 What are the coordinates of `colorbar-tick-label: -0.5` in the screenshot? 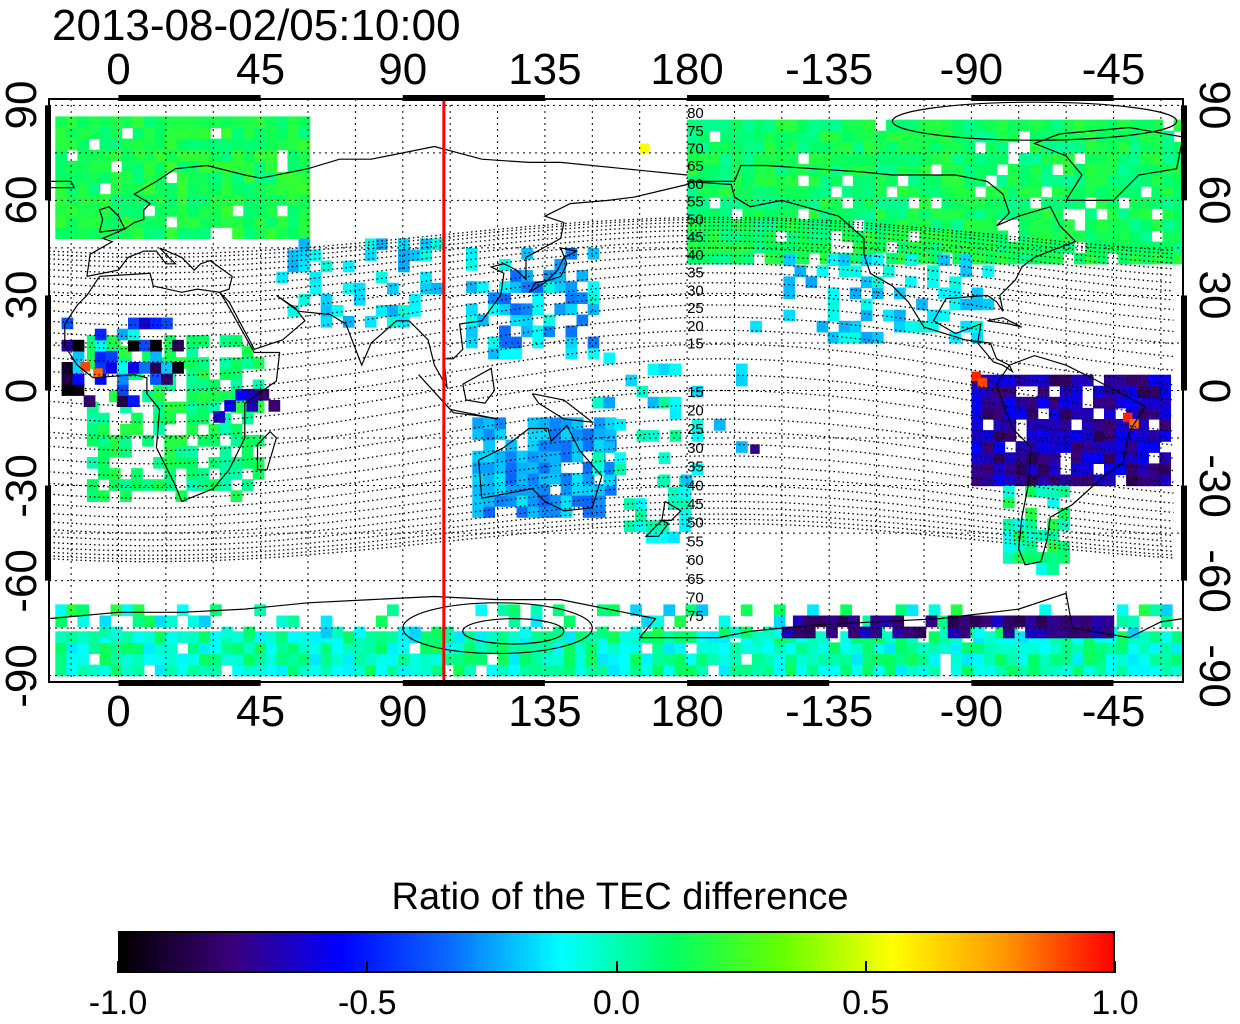 It's located at (367, 1003).